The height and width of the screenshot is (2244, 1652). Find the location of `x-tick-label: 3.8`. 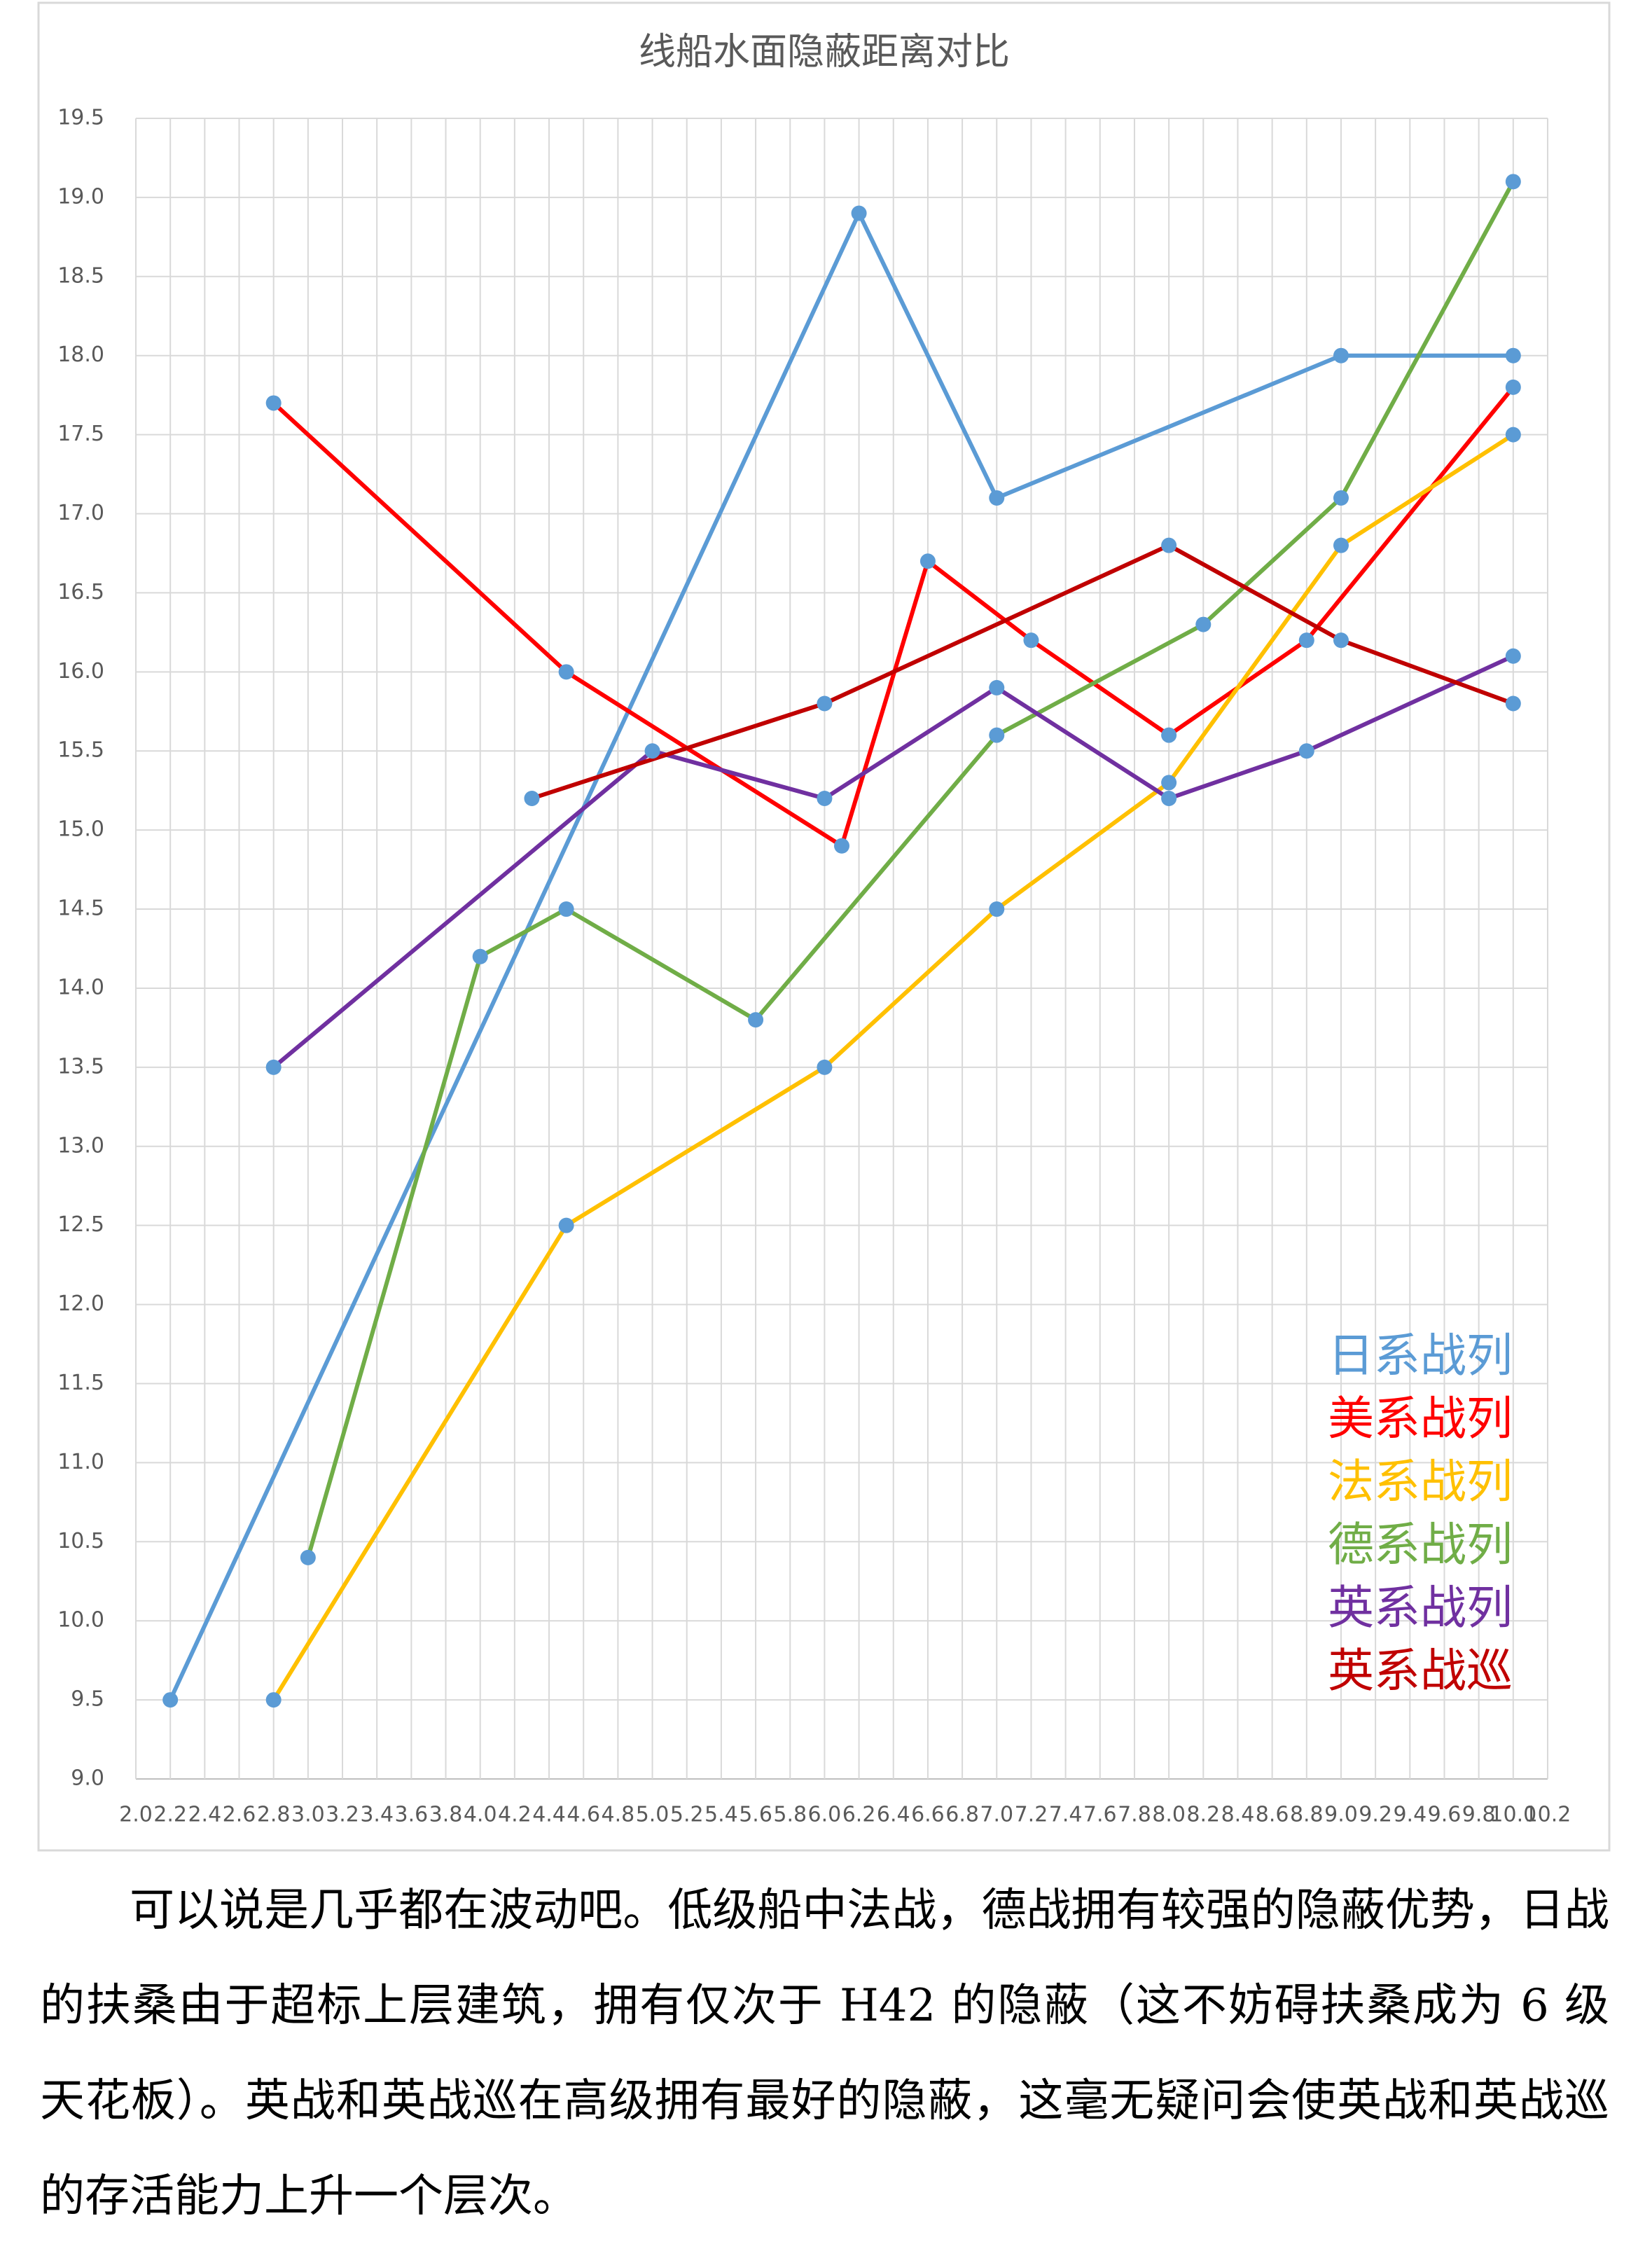

x-tick-label: 3.8 is located at coordinates (446, 1815).